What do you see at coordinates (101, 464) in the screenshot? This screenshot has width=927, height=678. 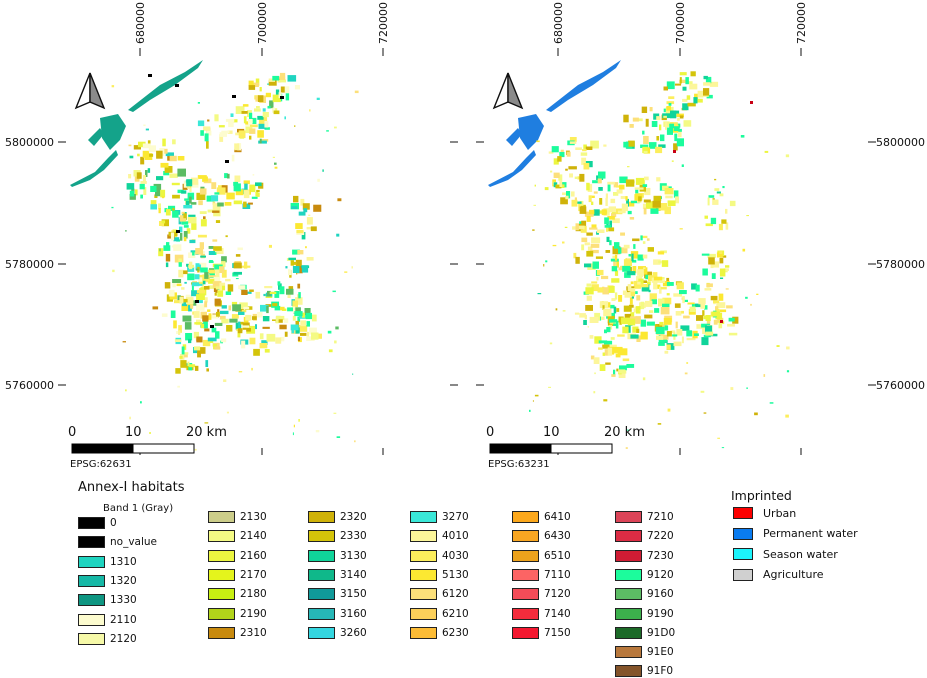 I see `epsg-label: EPSG:62631` at bounding box center [101, 464].